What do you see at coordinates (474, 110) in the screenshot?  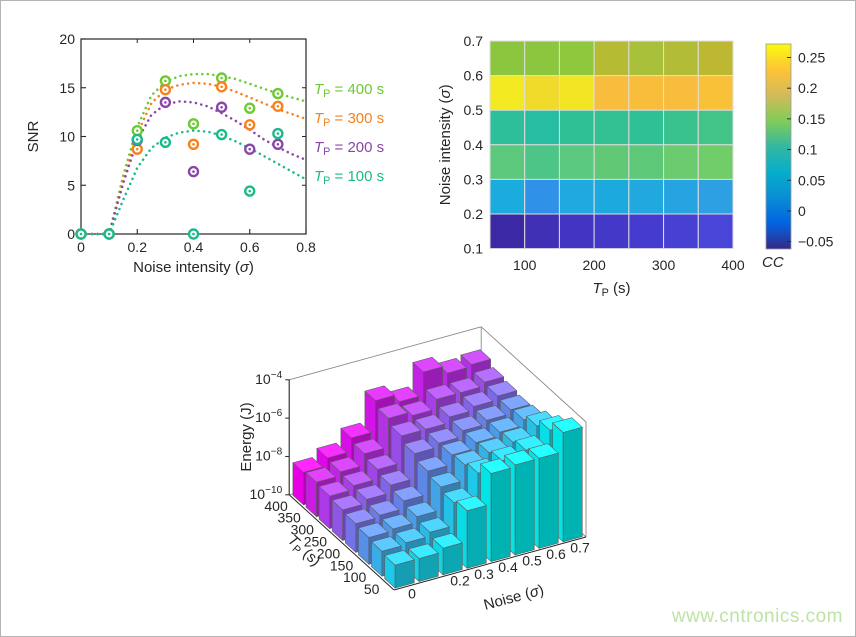 I see `label-part: 0.5` at bounding box center [474, 110].